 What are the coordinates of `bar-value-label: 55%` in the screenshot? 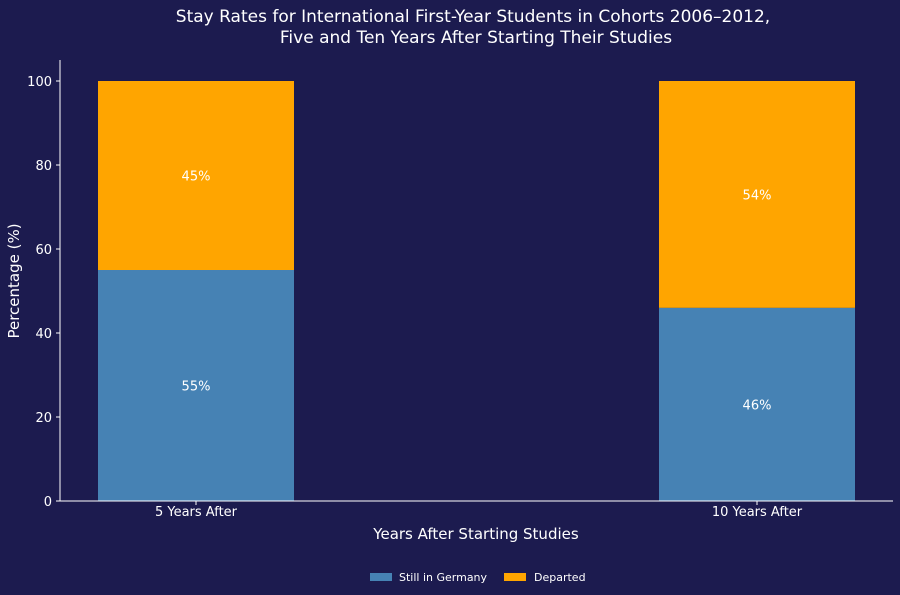 It's located at (196, 387).